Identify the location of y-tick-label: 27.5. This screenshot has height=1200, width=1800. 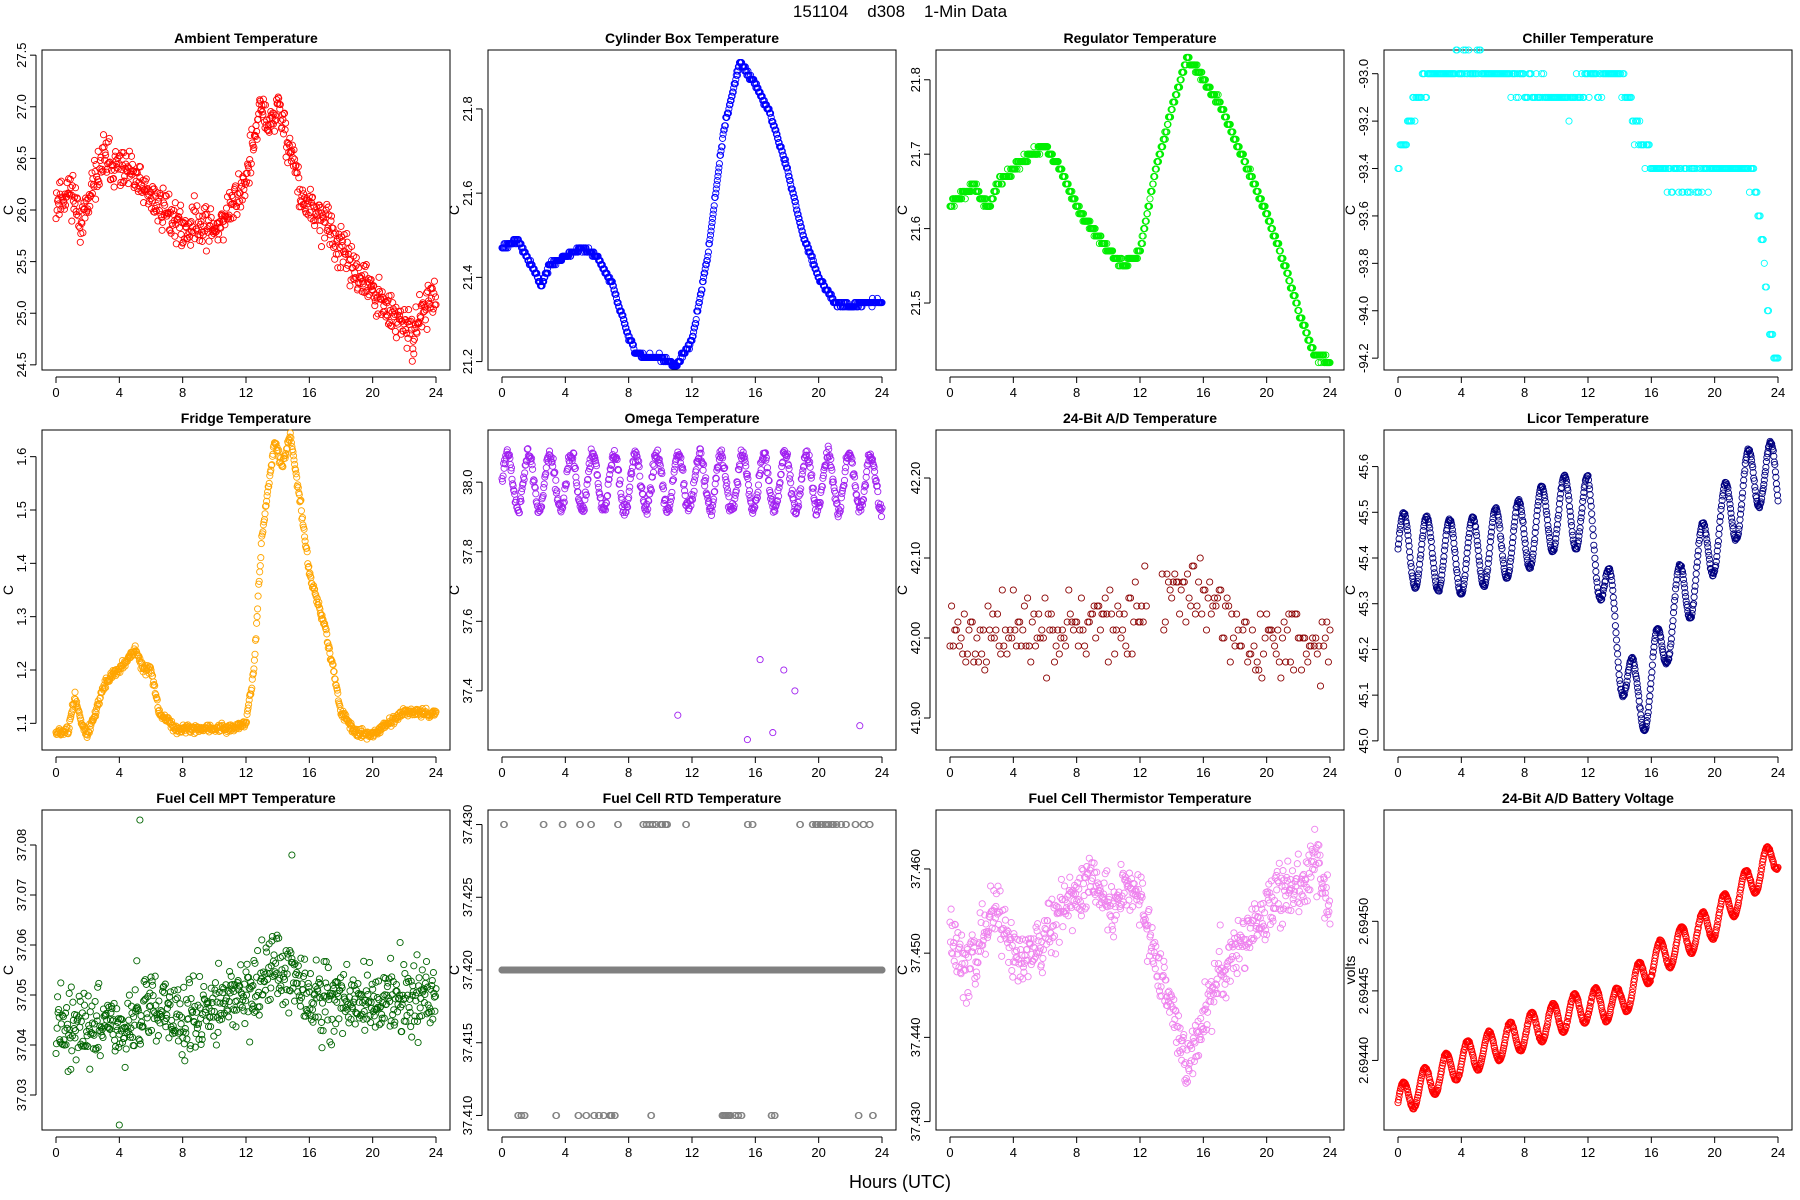
(21, 55).